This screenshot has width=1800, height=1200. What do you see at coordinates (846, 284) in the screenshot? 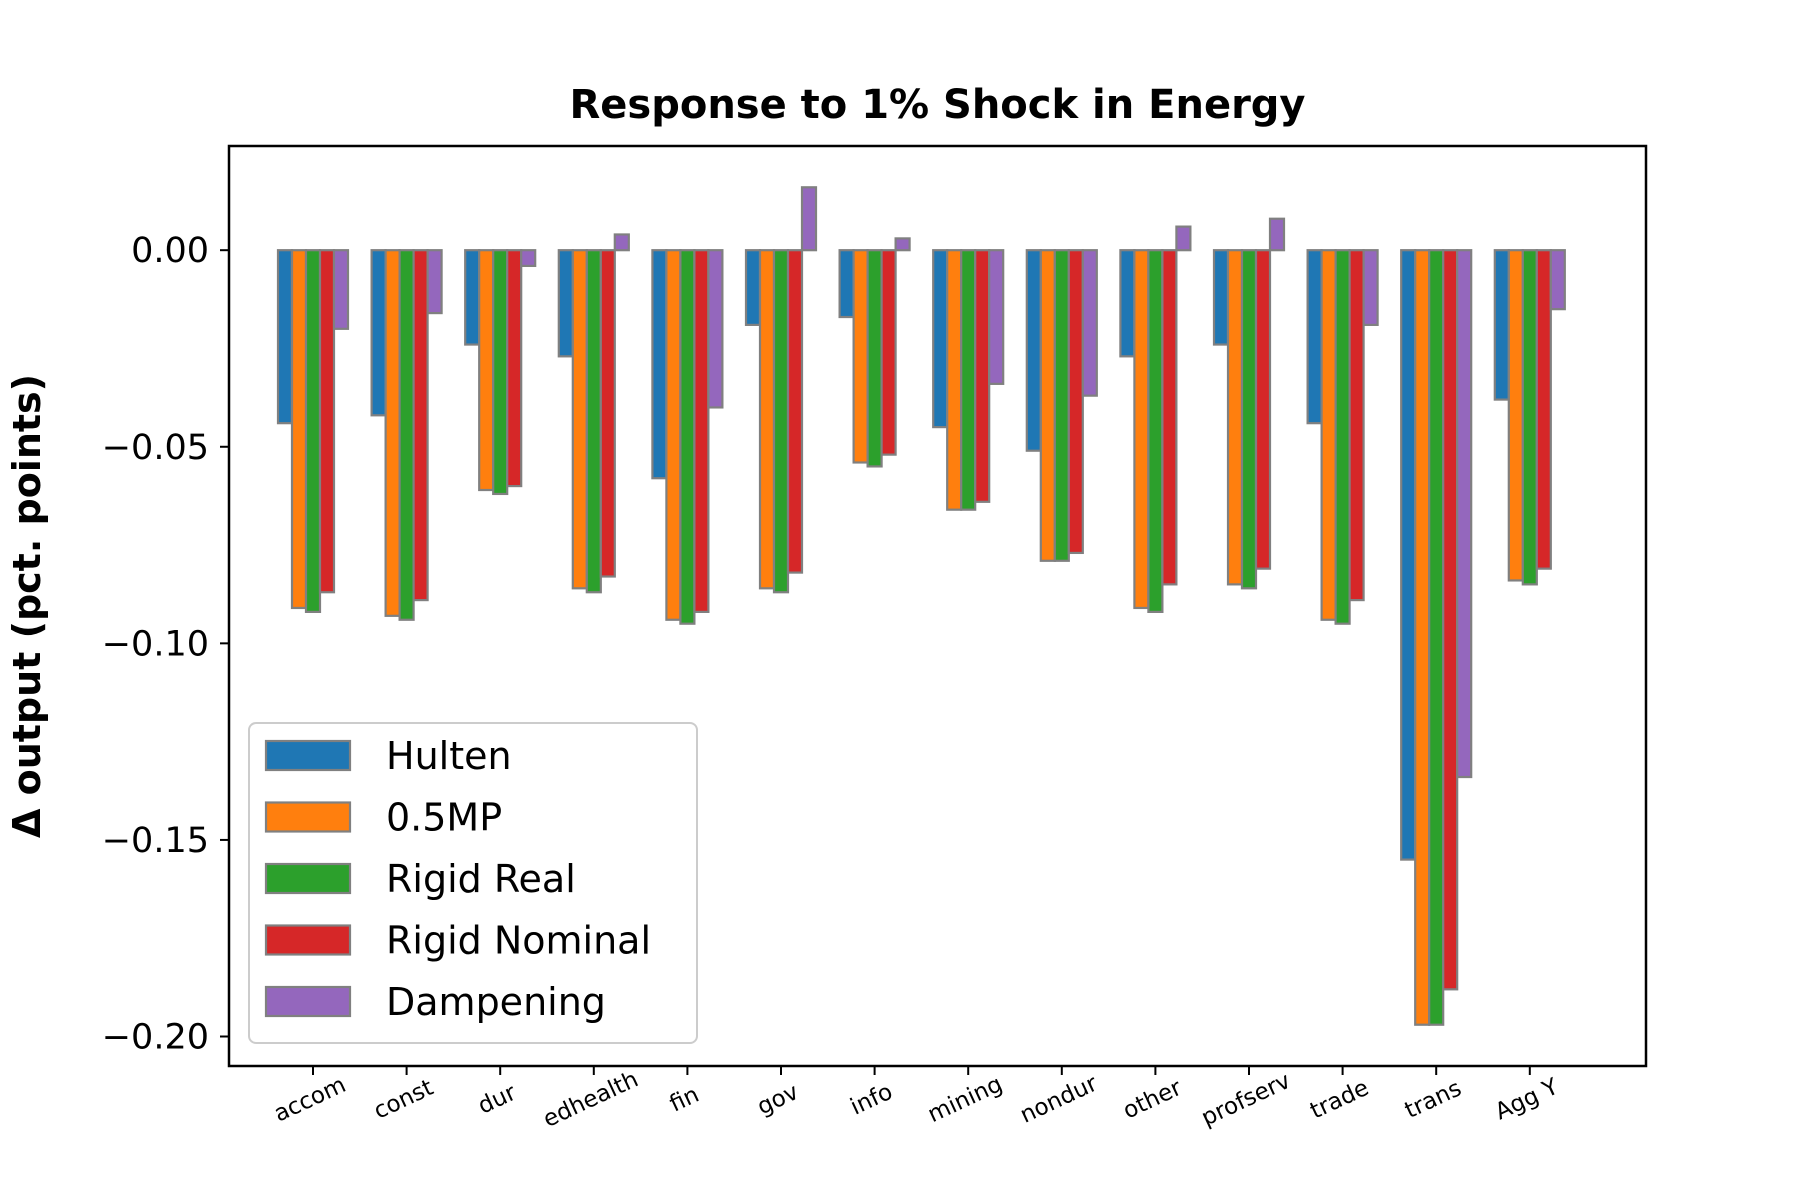
I see `bar-hulten-info` at bounding box center [846, 284].